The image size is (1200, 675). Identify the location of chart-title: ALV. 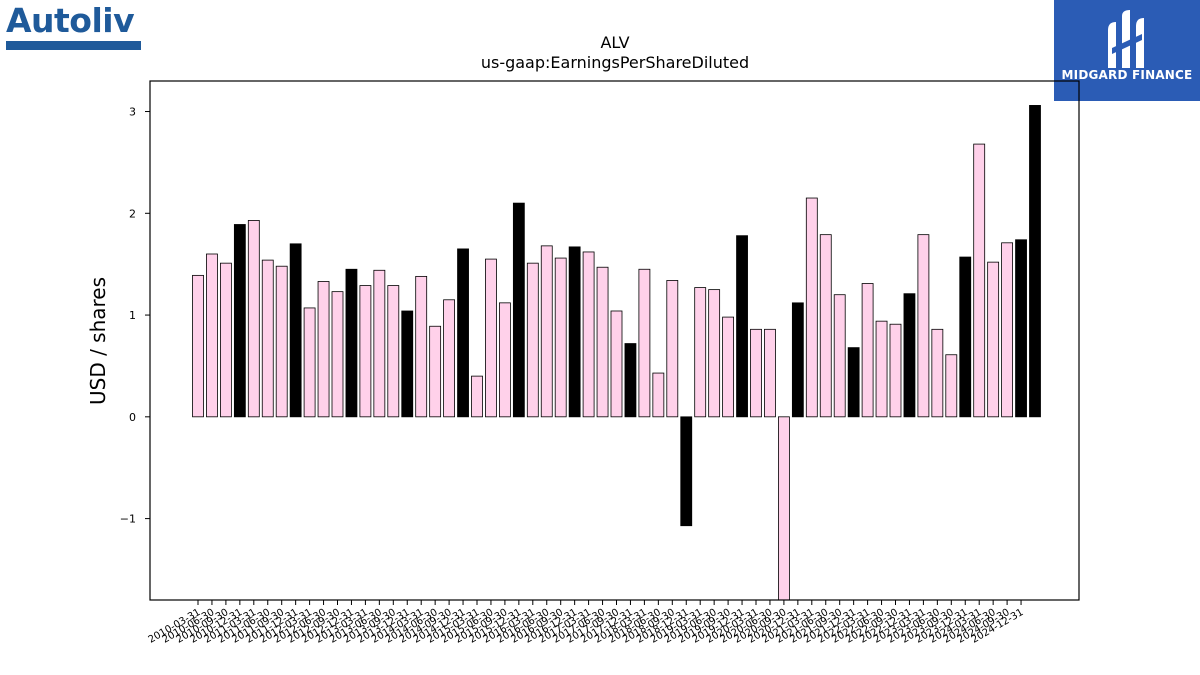
(614, 42).